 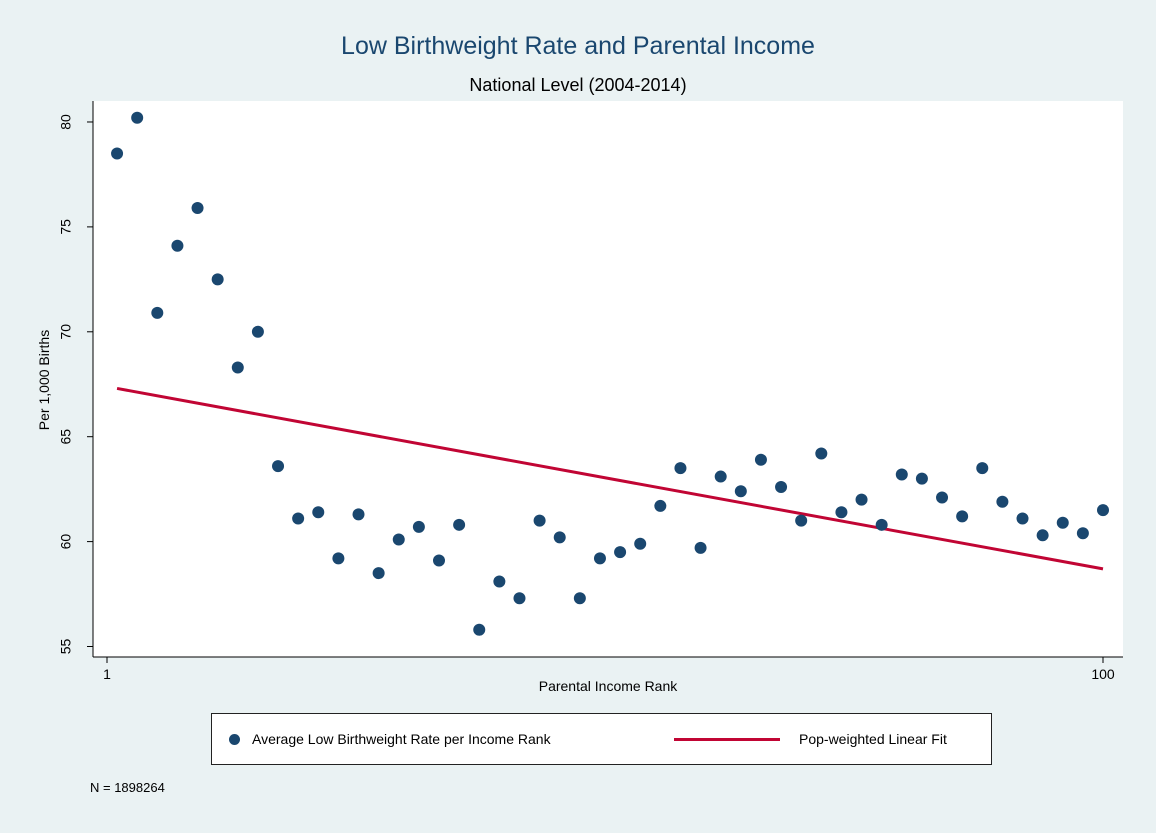 I want to click on y-axis-label: Per 1,000 Births, so click(x=44, y=380).